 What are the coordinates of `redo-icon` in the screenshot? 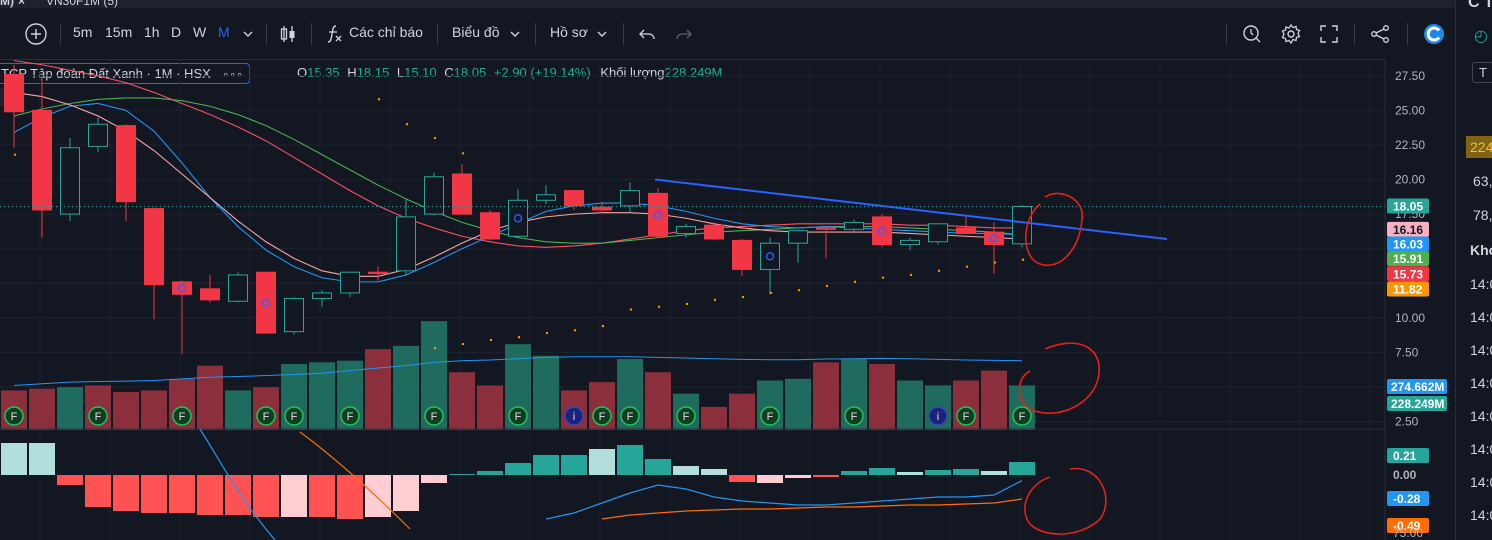 It's located at (684, 34).